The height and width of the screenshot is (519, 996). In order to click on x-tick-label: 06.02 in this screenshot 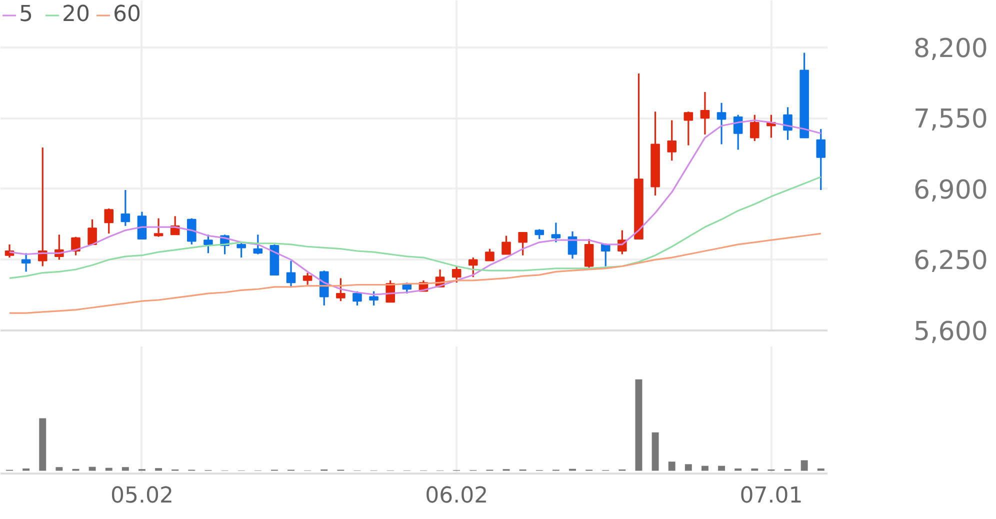, I will do `click(456, 496)`.